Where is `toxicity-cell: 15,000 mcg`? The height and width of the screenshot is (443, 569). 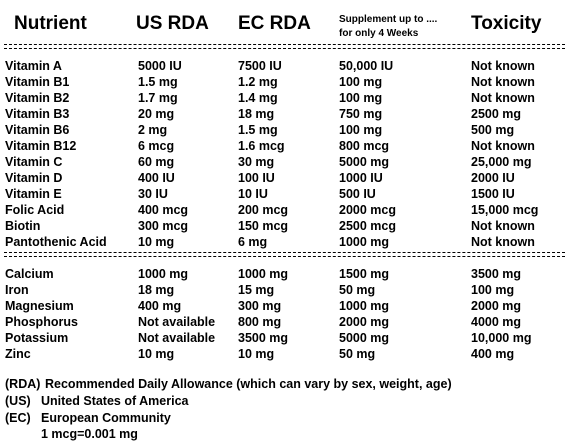
toxicity-cell: 15,000 mcg is located at coordinates (505, 210).